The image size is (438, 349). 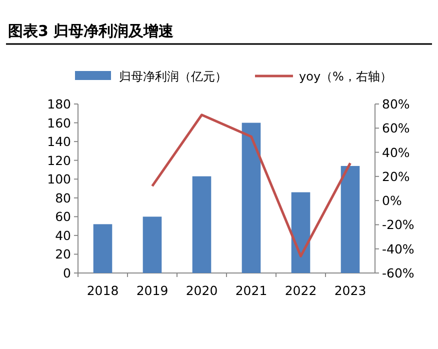 I want to click on legend-label: yoy（%，右轴）, so click(x=345, y=77).